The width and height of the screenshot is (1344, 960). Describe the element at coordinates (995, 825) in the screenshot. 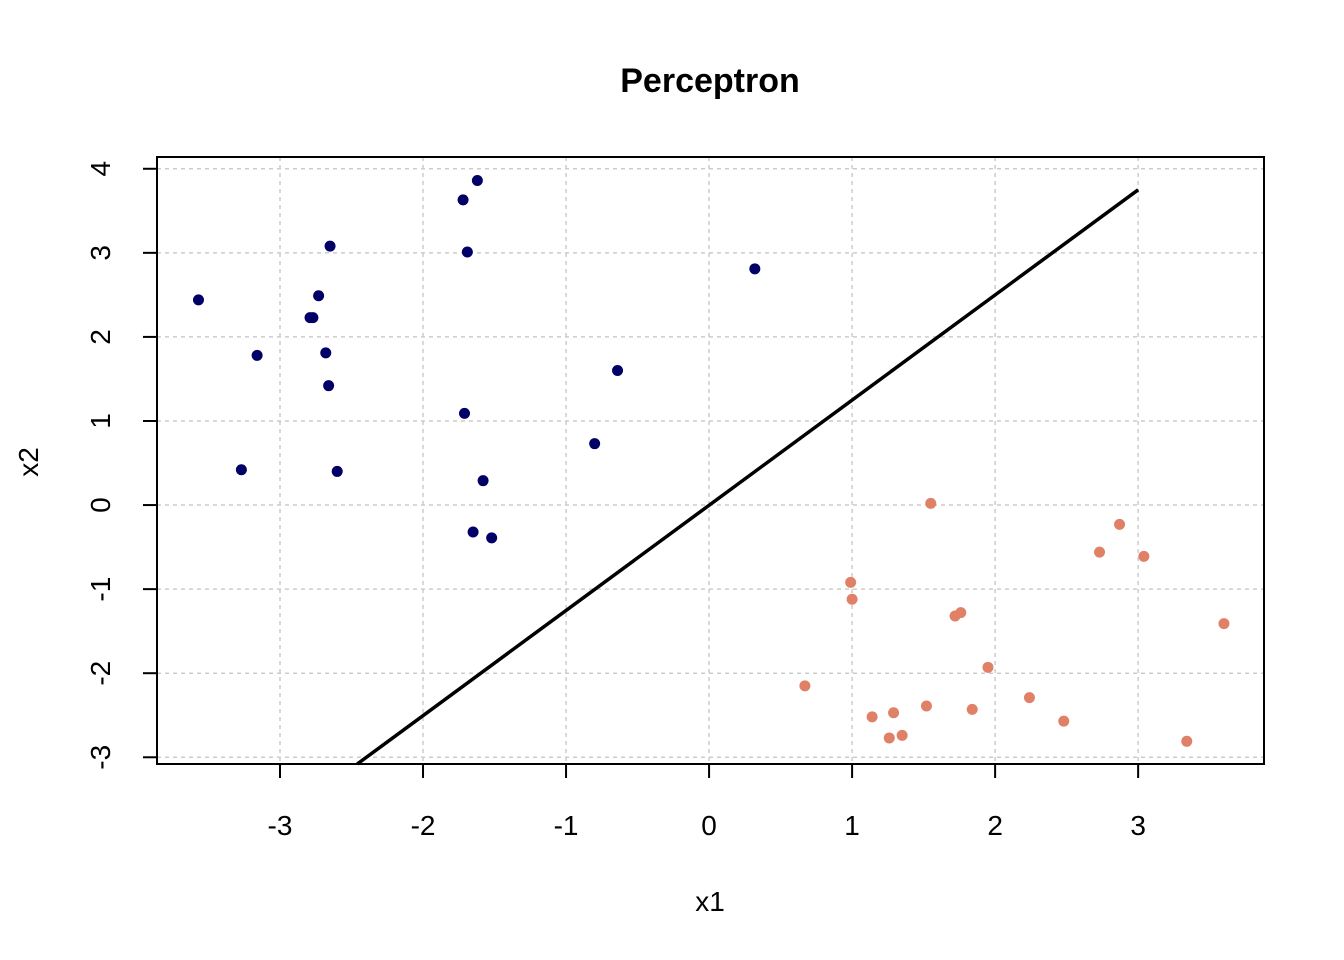

I see `x-tick-label: 2` at that location.